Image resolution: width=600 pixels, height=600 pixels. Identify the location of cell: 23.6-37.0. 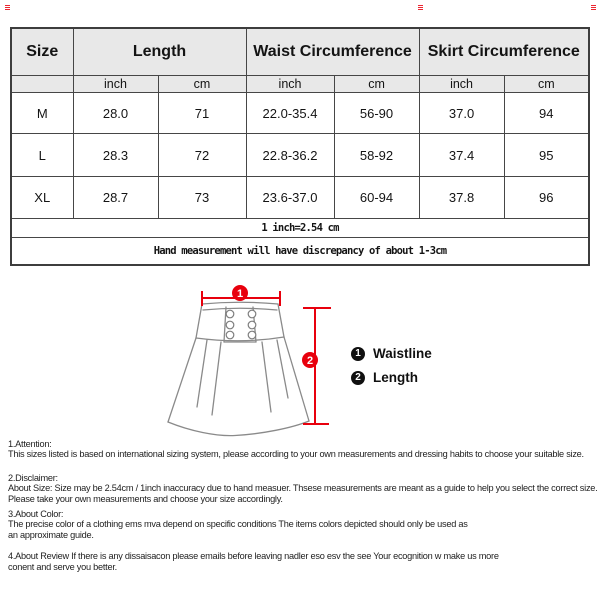
(290, 197).